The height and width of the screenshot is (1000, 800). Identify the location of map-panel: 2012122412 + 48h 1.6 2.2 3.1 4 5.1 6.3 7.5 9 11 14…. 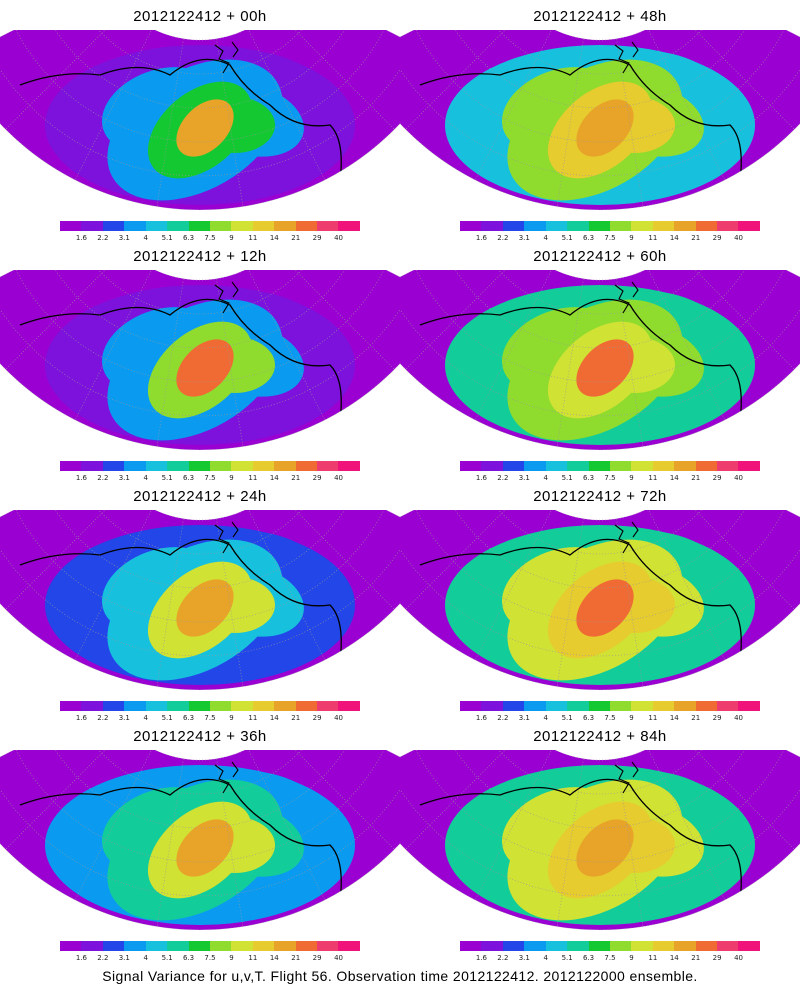
(600, 121).